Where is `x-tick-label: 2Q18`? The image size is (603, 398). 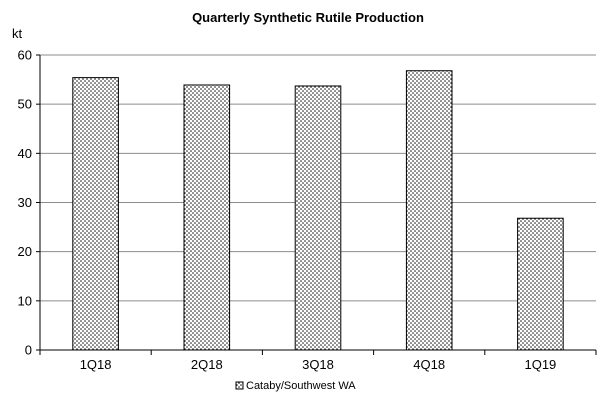 x-tick-label: 2Q18 is located at coordinates (207, 364).